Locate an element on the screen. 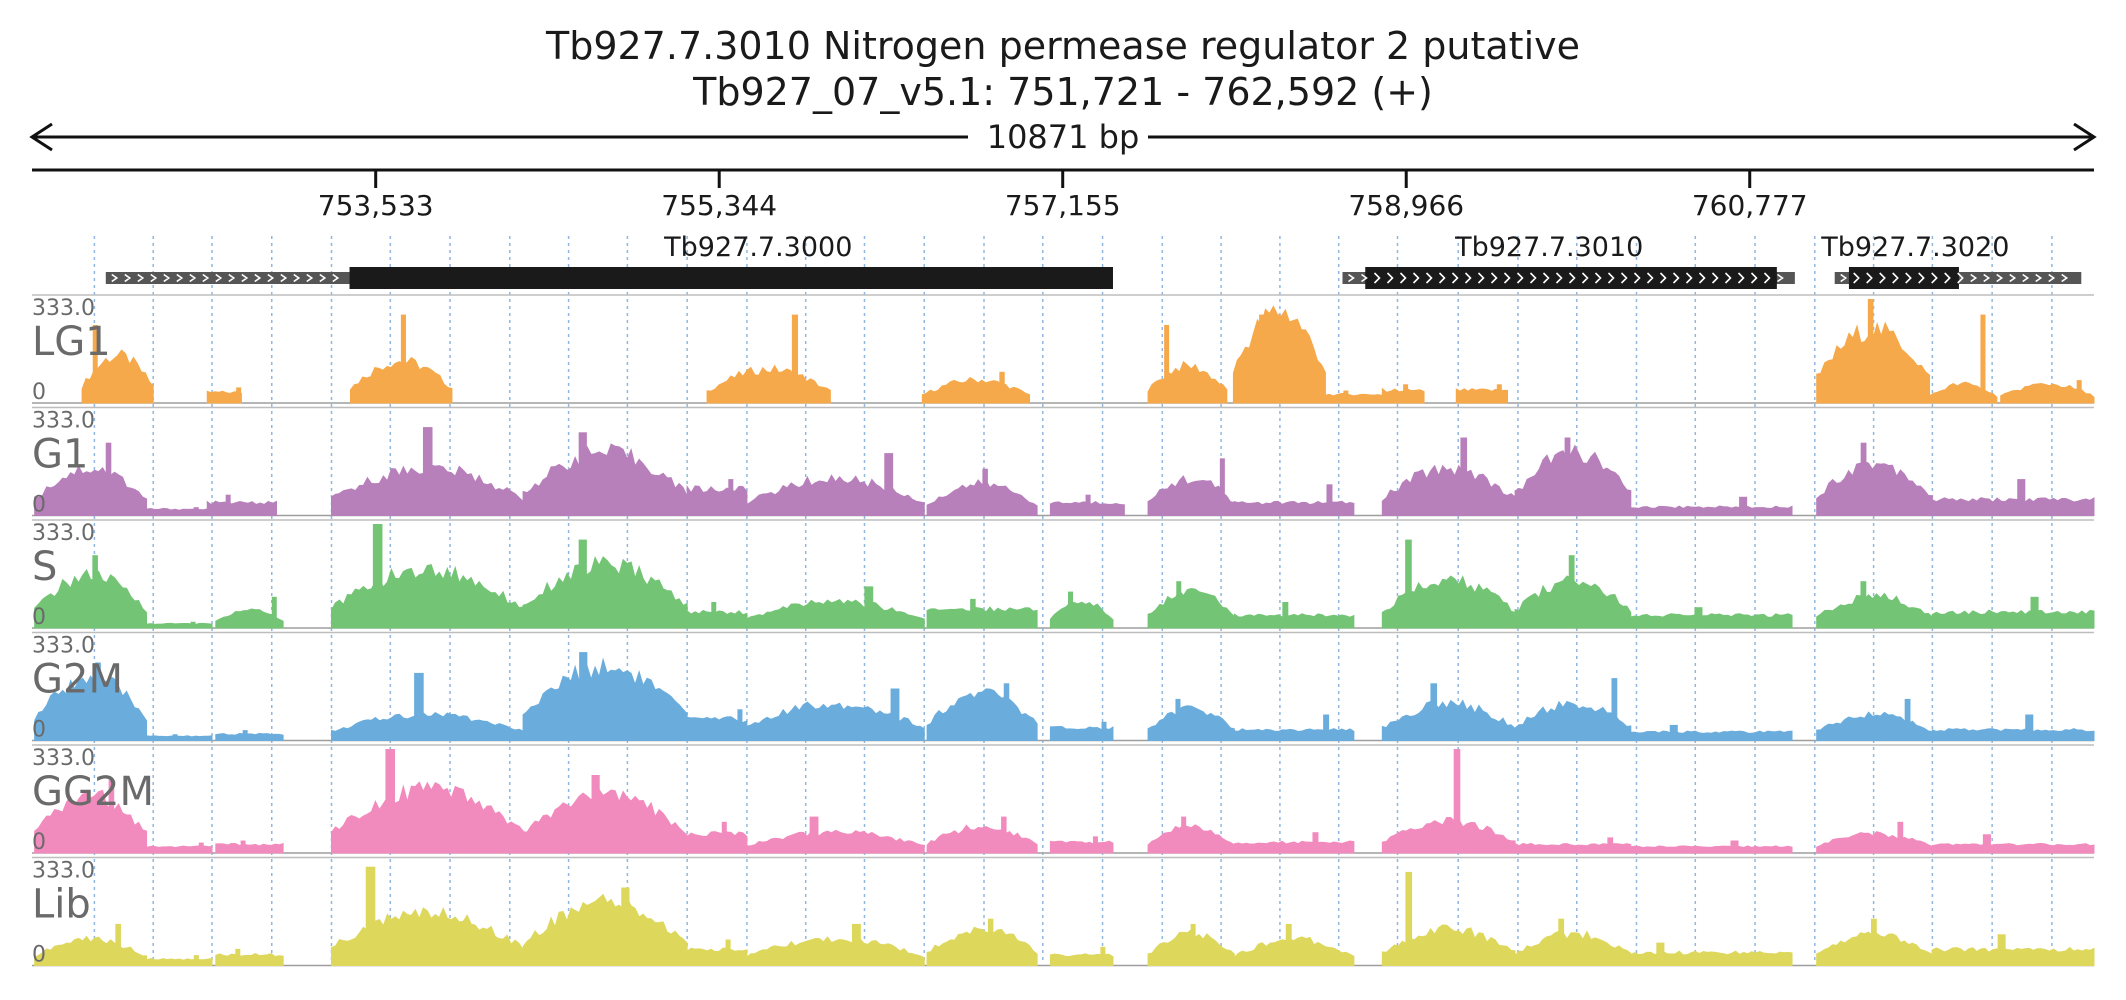  gene-label: Tb927.7.3000 is located at coordinates (757, 247).